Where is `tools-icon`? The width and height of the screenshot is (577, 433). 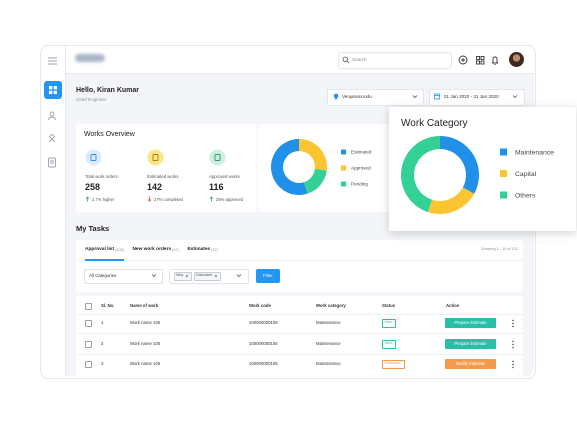 tools-icon is located at coordinates (52, 138).